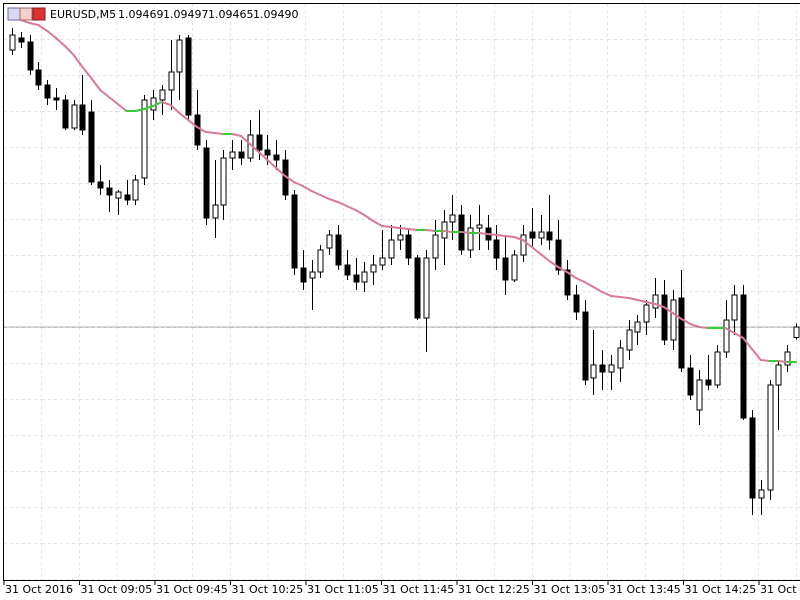 Image resolution: width=800 pixels, height=600 pixels. I want to click on symbol: EURUSD,M5, so click(83, 14).